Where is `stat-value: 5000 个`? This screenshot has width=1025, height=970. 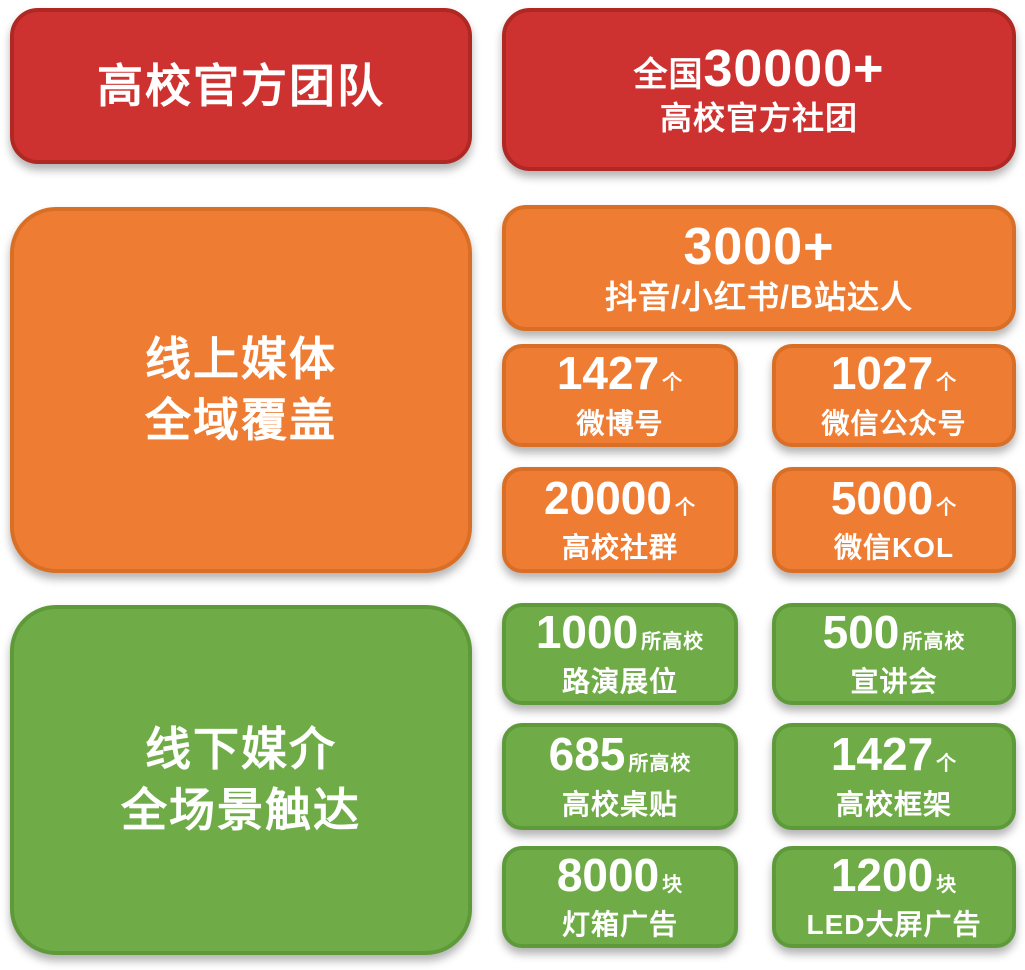 stat-value: 5000 个 is located at coordinates (894, 498).